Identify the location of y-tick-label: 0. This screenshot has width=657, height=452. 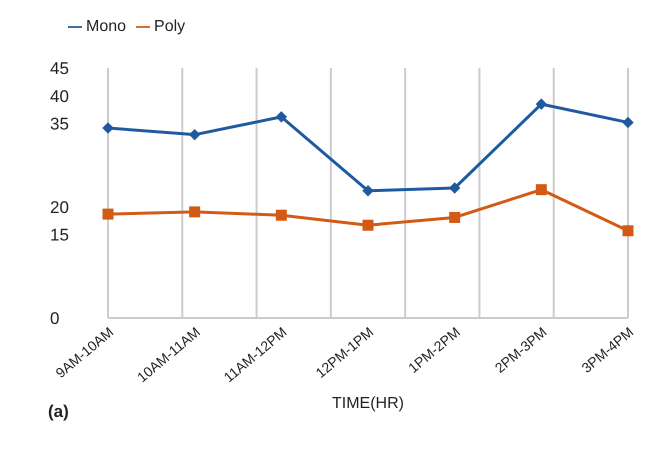
(55, 318).